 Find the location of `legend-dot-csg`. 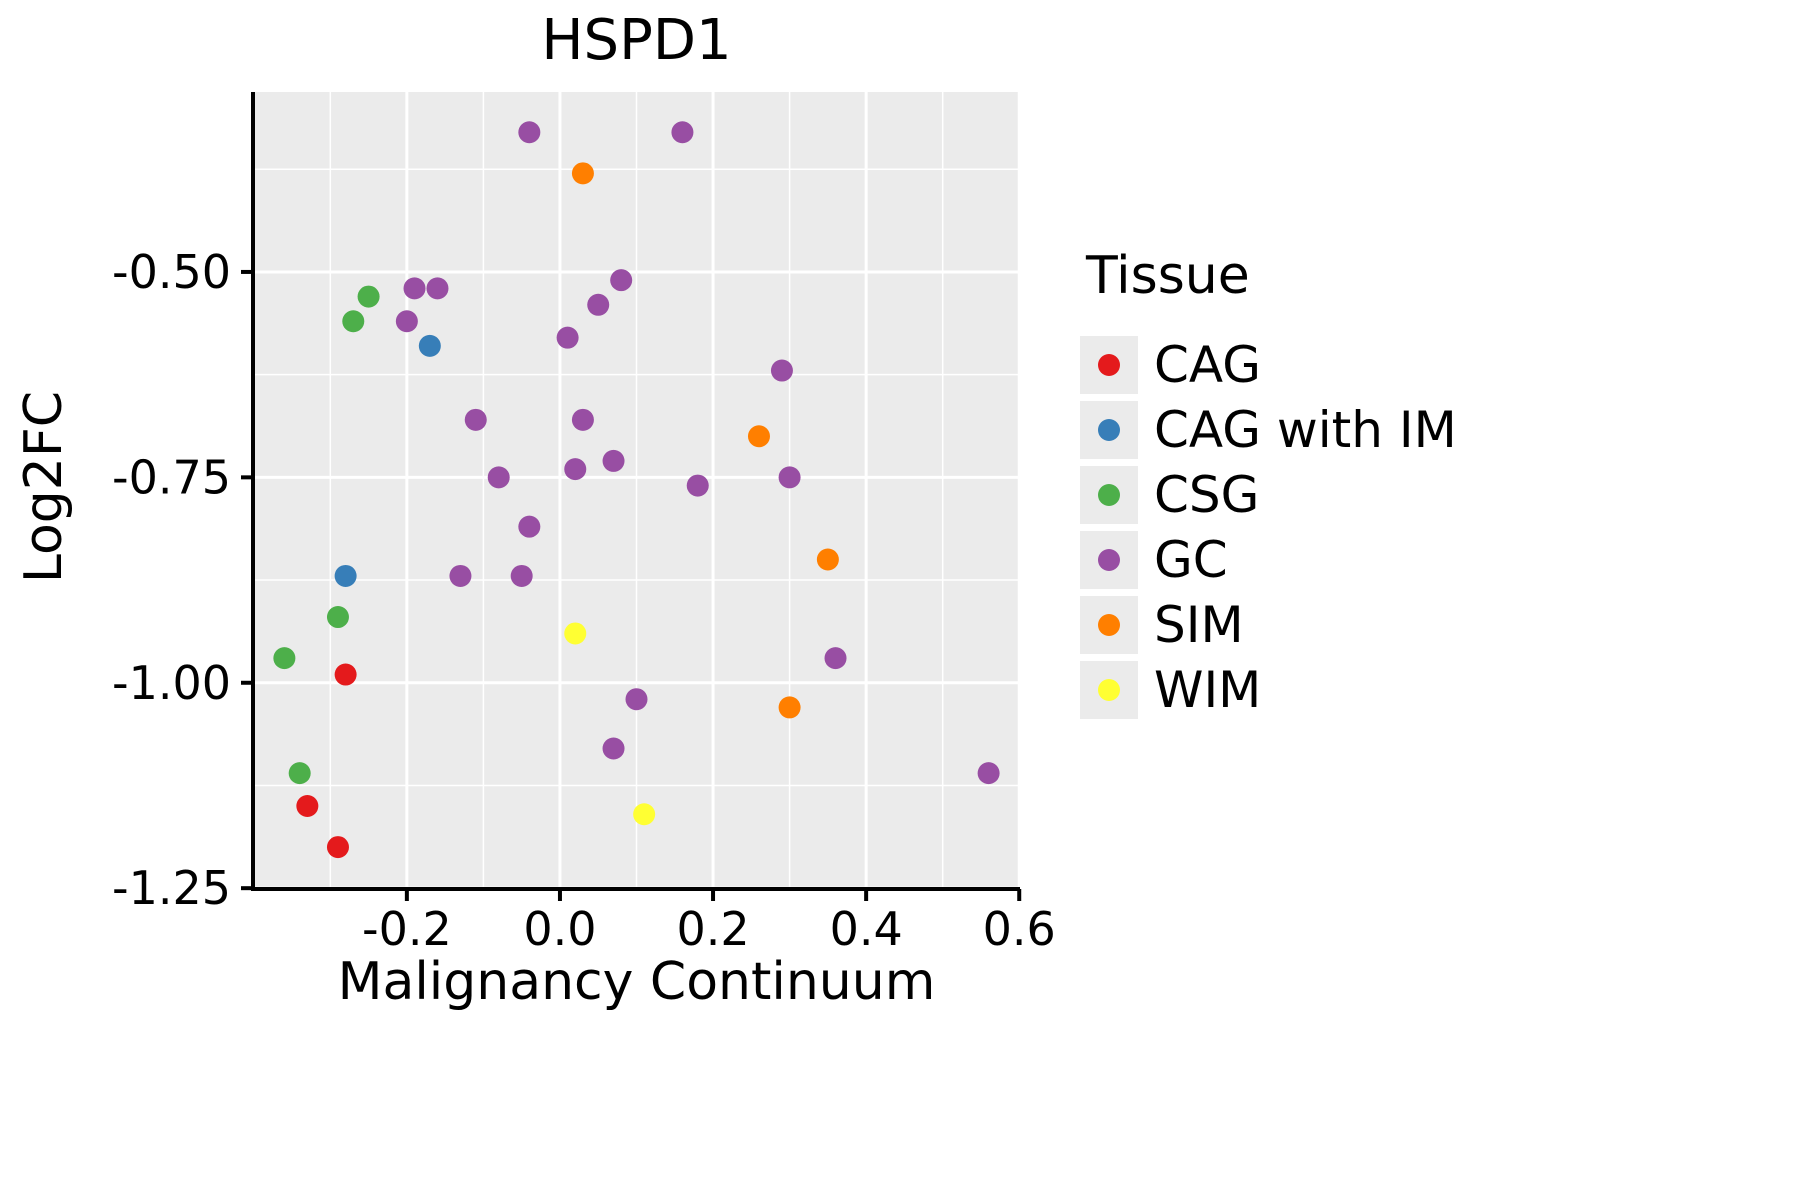

legend-dot-csg is located at coordinates (1109, 494).